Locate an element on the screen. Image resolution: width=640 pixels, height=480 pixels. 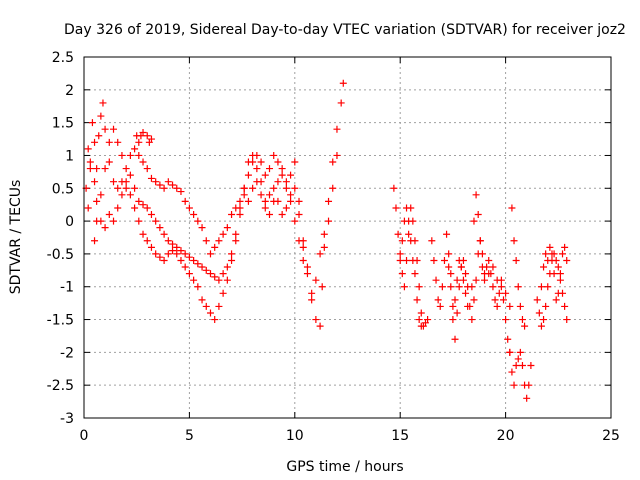
x-tick-label: 10 is located at coordinates (295, 436).